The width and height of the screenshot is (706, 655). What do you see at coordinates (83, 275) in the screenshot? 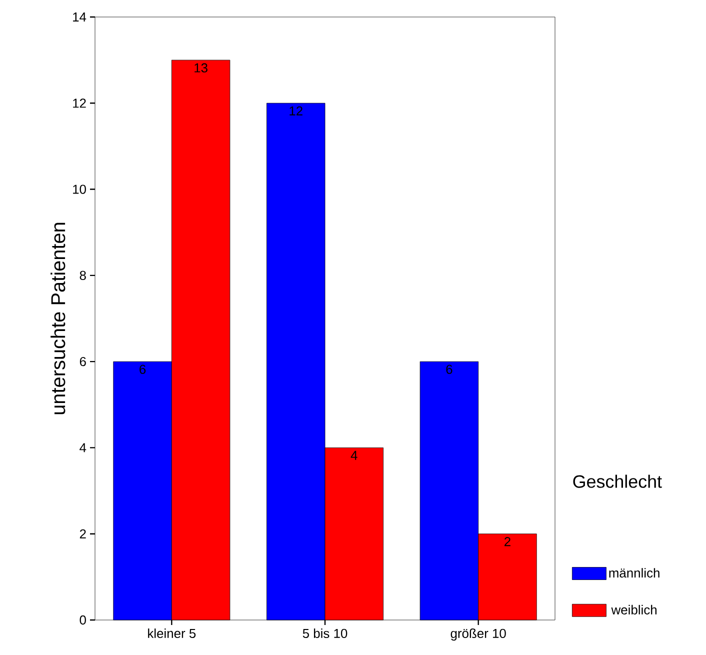
I see `y-tick-label: 8` at bounding box center [83, 275].